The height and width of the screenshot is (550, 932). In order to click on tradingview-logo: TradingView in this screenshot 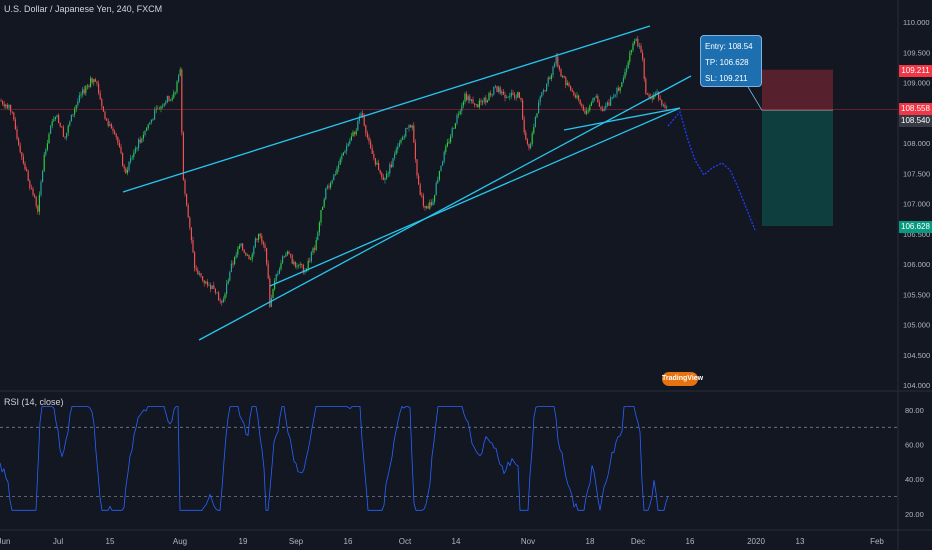, I will do `click(682, 379)`.